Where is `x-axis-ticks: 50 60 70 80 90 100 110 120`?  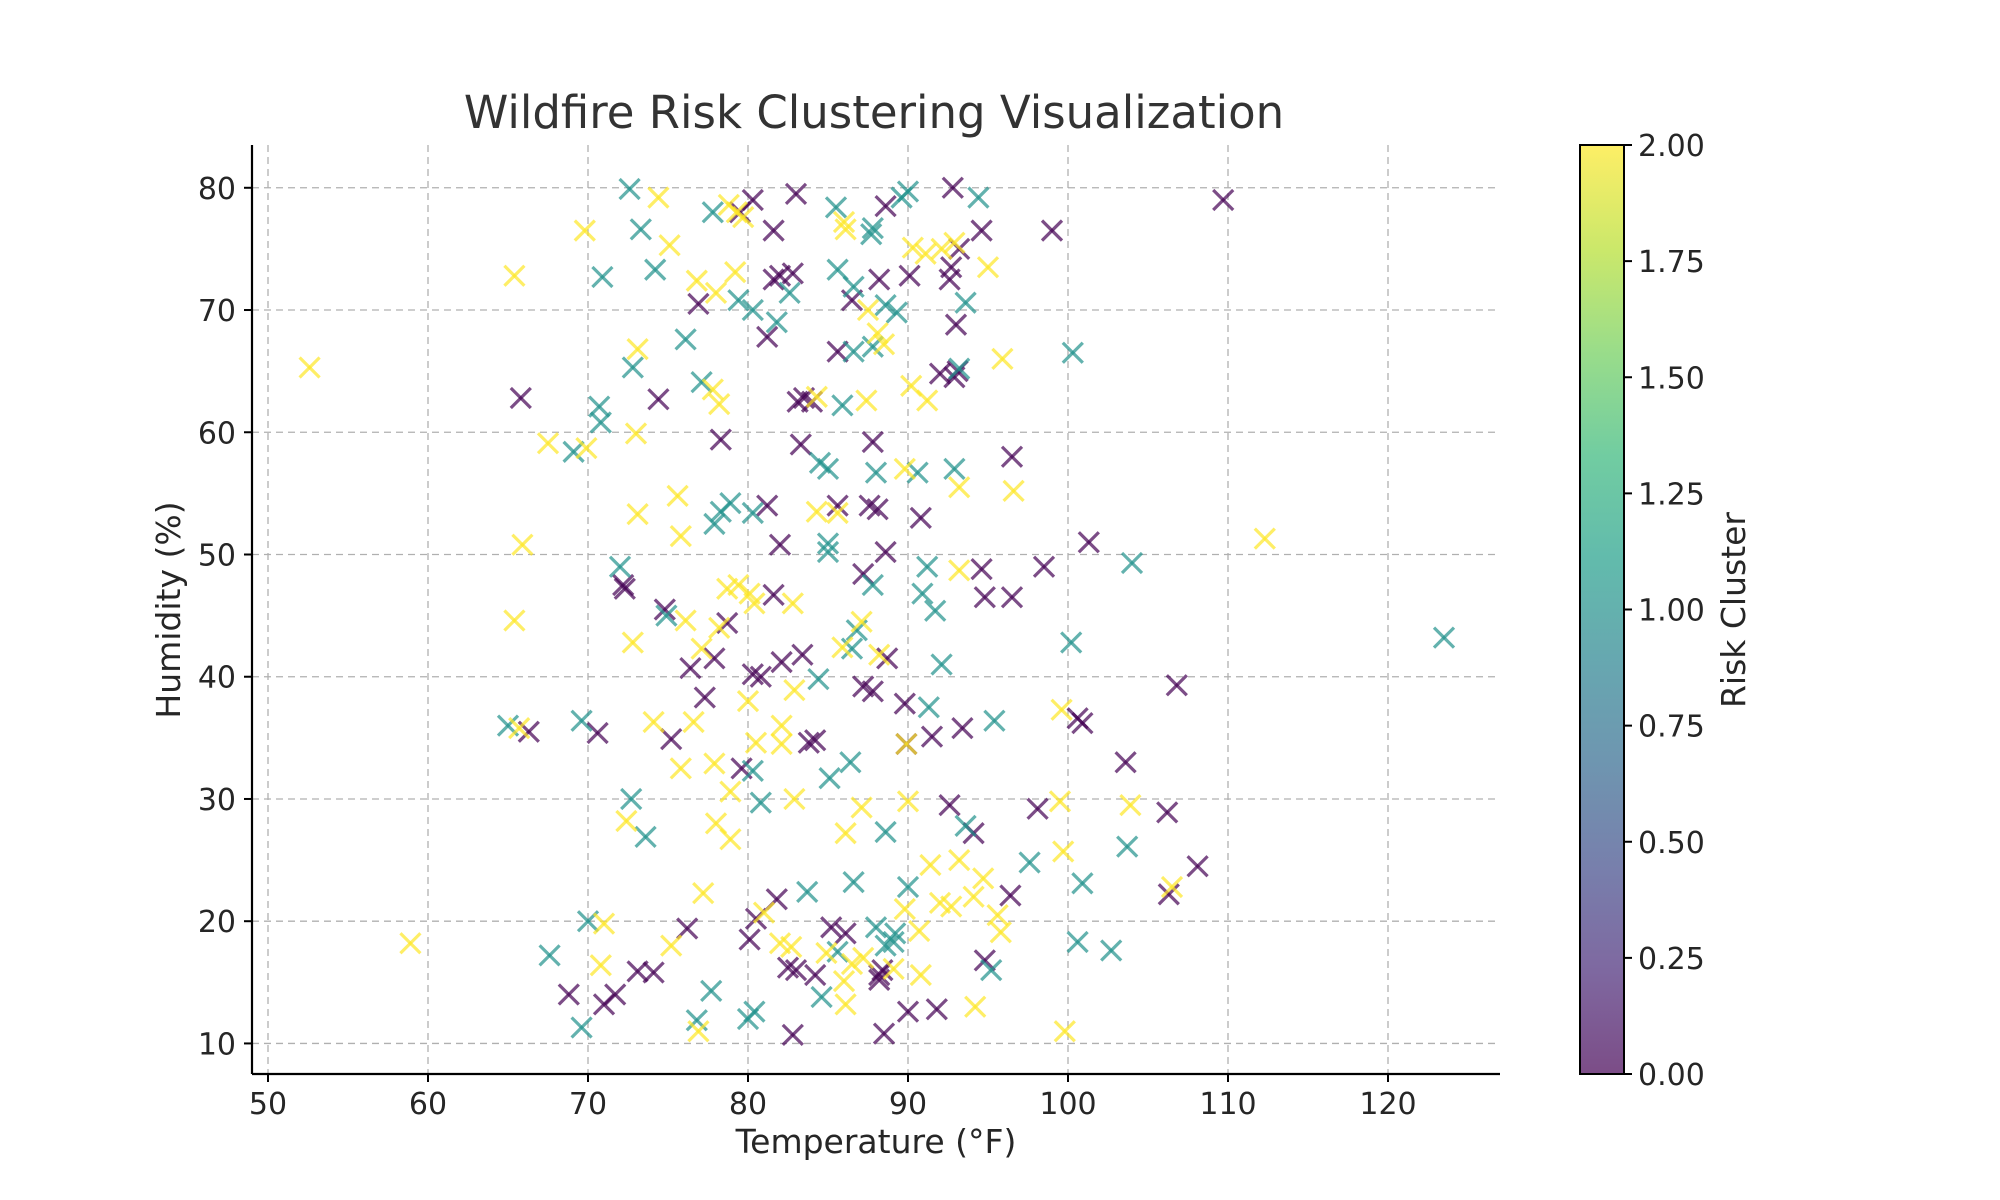 x-axis-ticks: 50 60 70 80 90 100 110 120 is located at coordinates (833, 1098).